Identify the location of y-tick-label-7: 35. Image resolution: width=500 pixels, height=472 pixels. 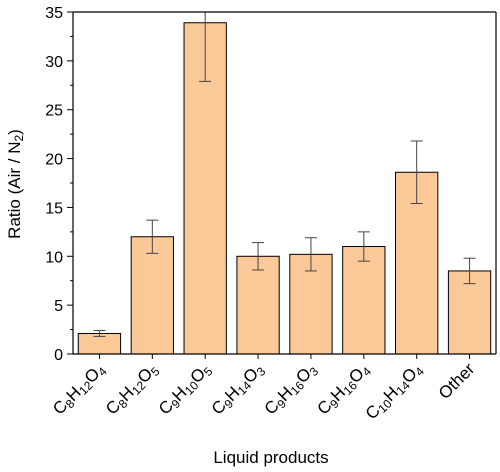
(54, 13).